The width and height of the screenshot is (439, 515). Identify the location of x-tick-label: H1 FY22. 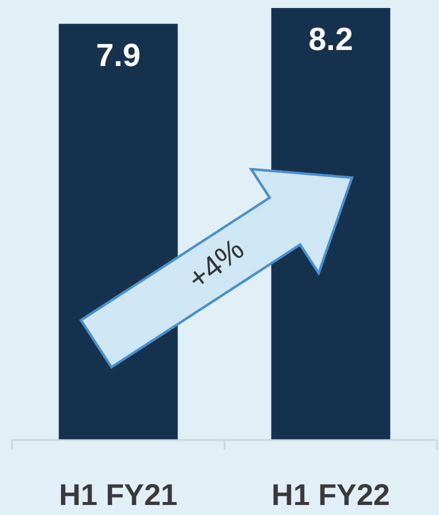
(331, 495).